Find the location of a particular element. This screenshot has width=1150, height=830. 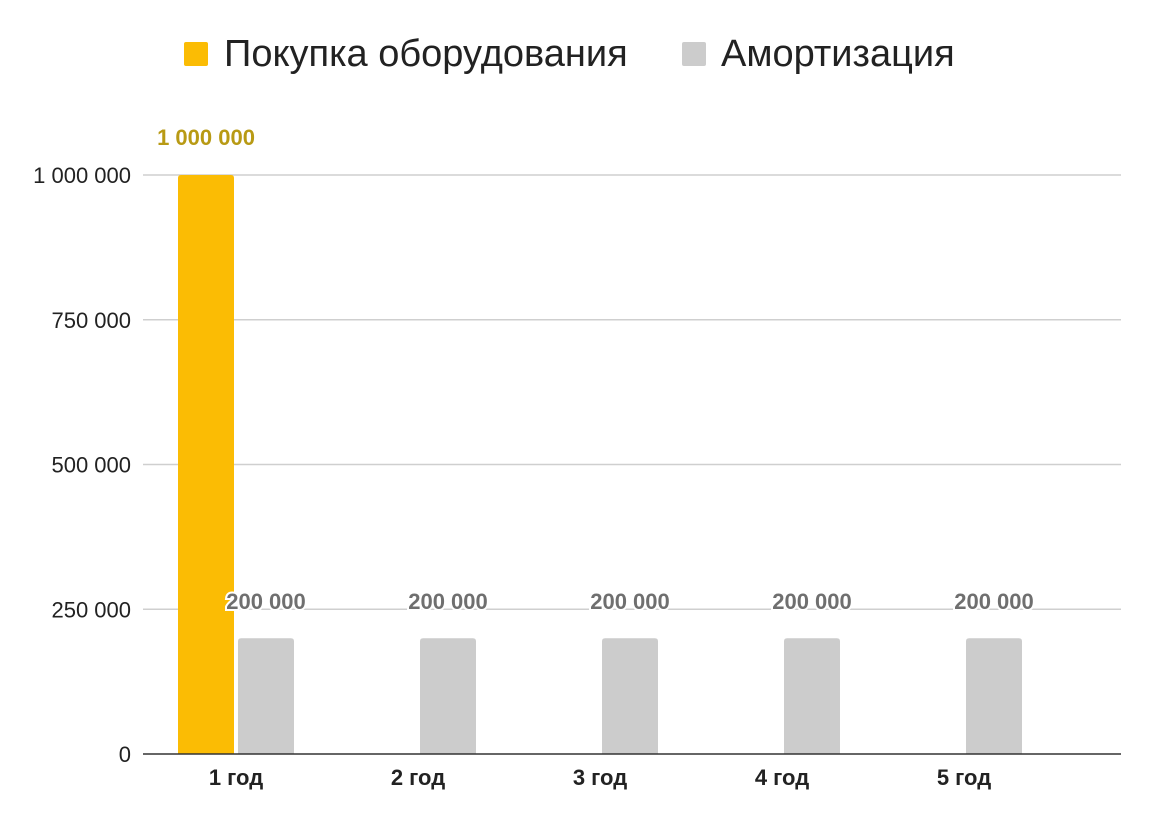

x-tick-label: 3 год is located at coordinates (600, 777).